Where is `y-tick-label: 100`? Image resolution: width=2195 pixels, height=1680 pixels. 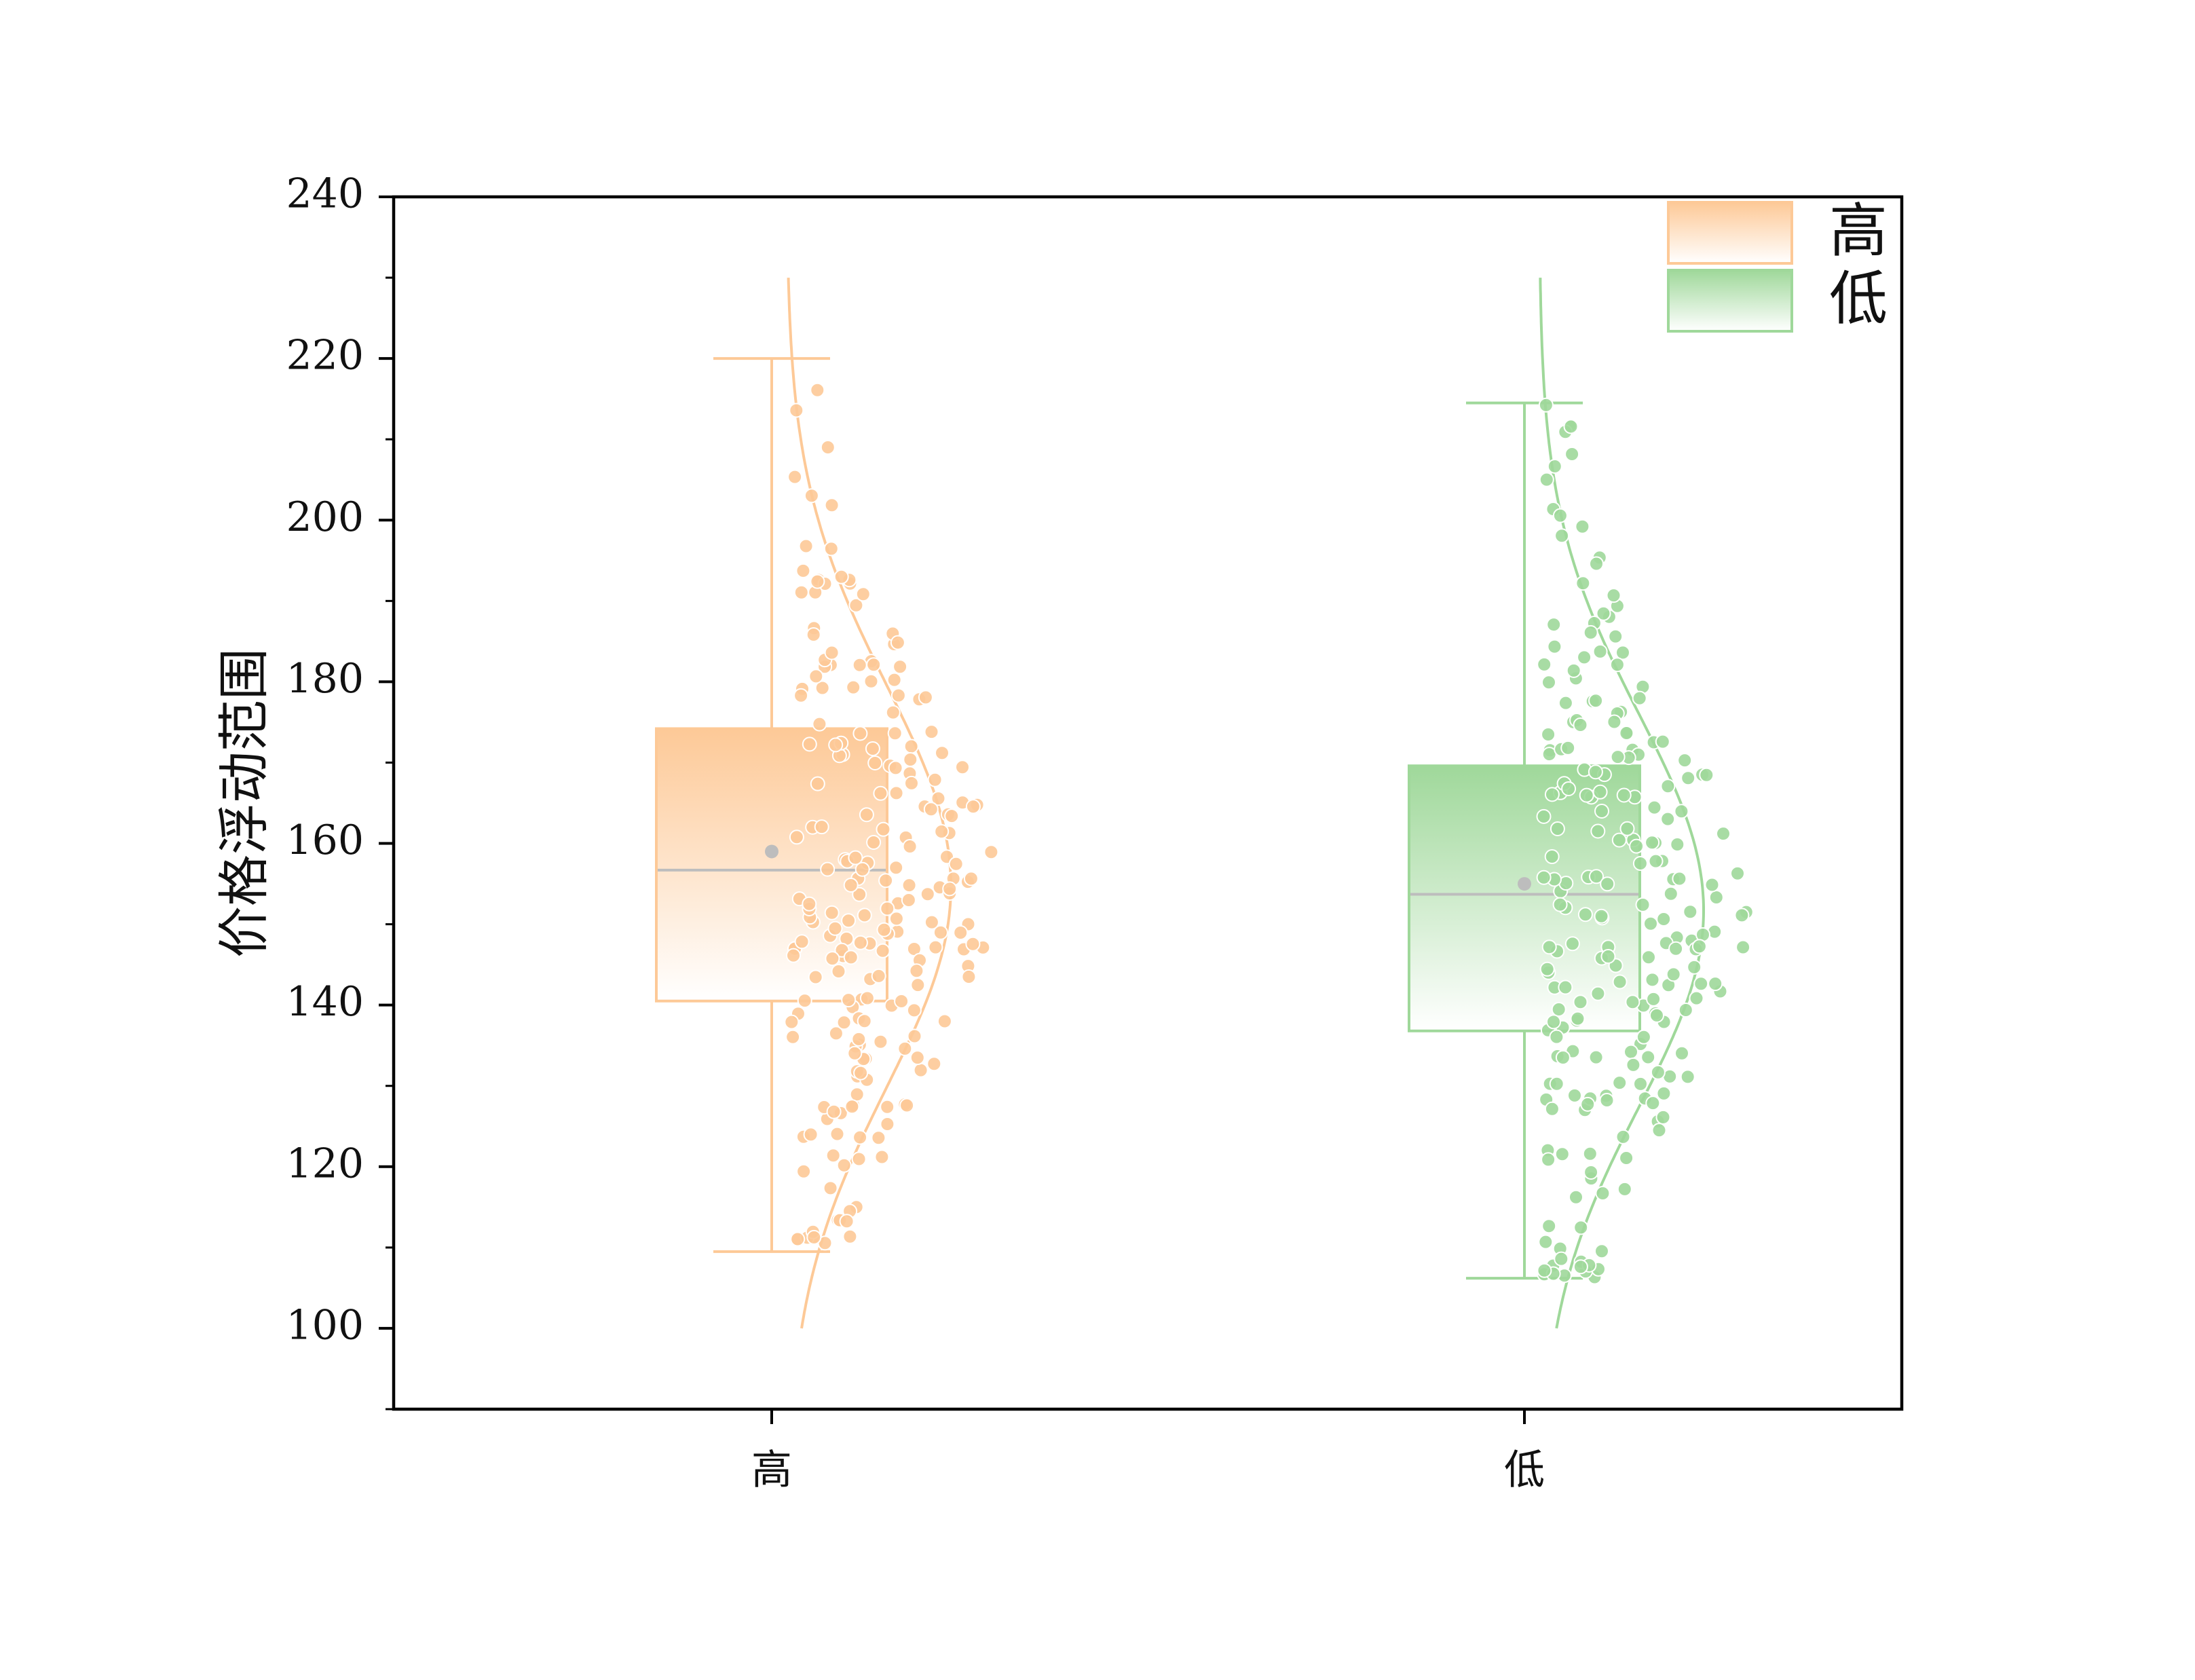
y-tick-label: 100 is located at coordinates (325, 1325).